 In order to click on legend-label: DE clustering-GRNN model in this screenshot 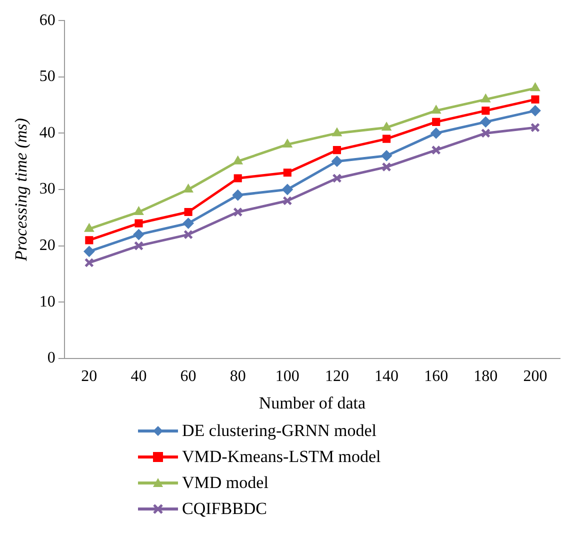, I will do `click(279, 431)`.